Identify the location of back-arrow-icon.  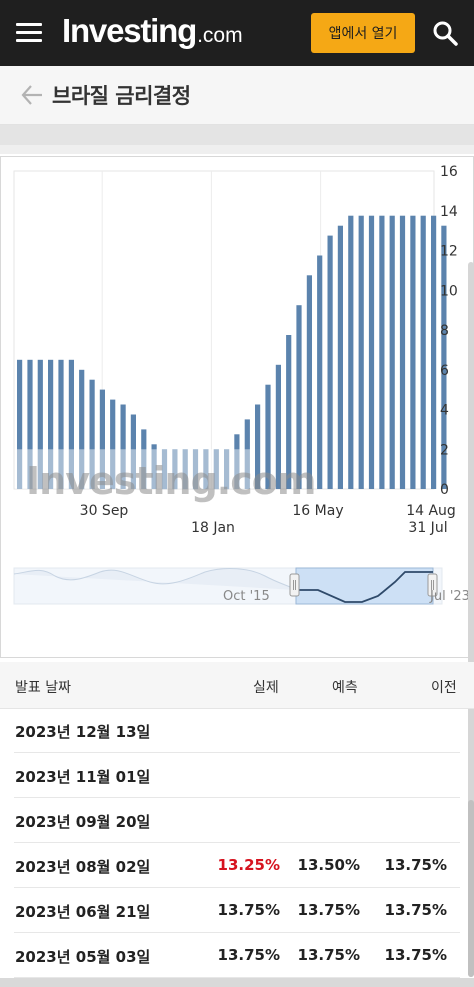
(32, 95).